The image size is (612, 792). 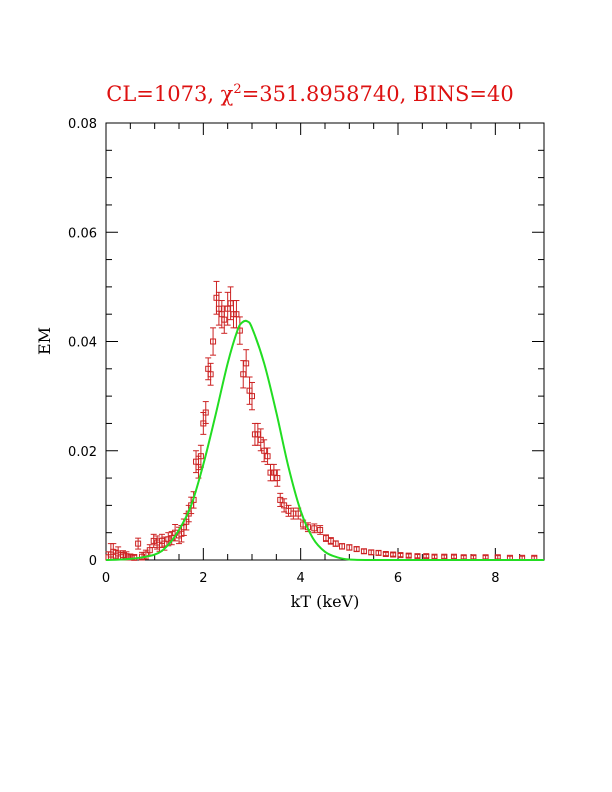 I want to click on y-tick-label: 0.06, so click(x=82, y=233).